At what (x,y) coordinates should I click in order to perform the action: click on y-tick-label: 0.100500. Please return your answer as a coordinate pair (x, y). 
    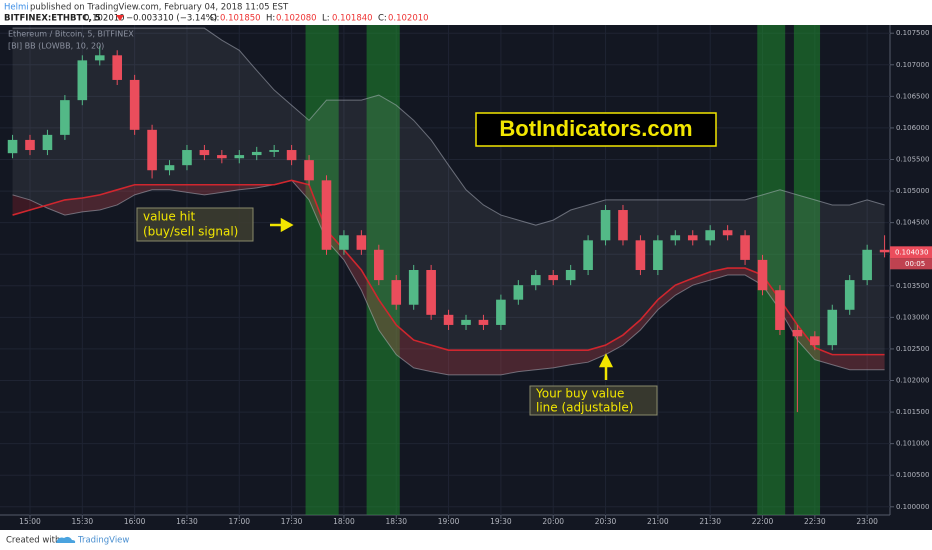
    Looking at the image, I should click on (912, 475).